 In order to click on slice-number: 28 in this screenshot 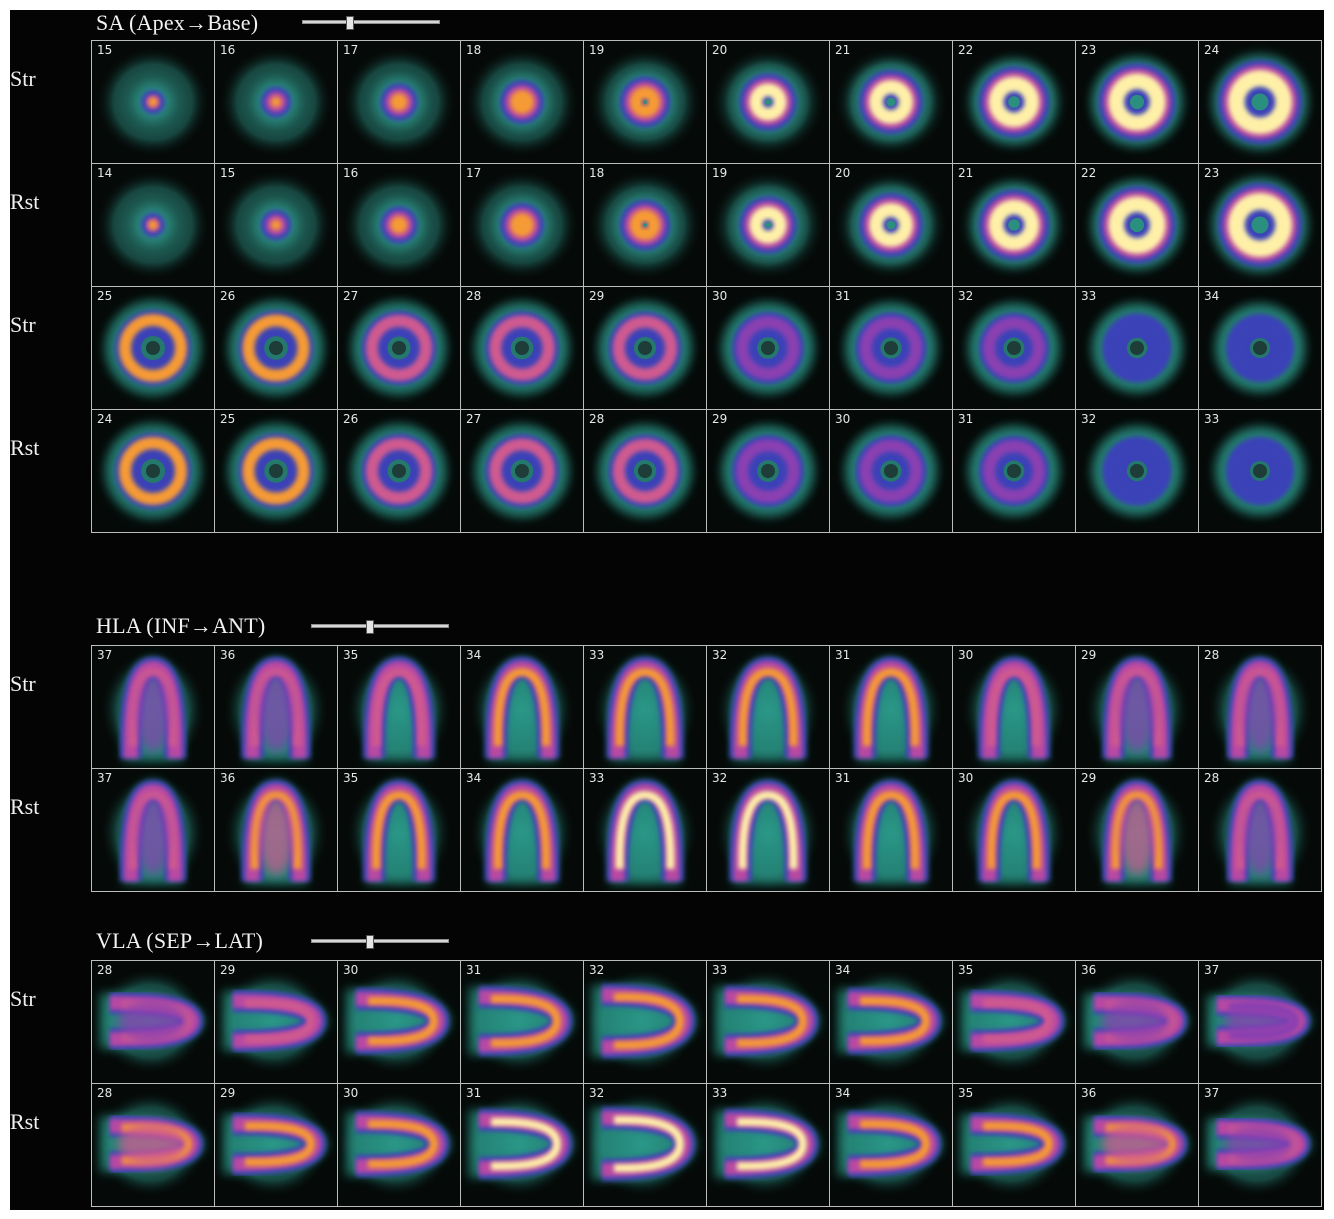, I will do `click(474, 296)`.